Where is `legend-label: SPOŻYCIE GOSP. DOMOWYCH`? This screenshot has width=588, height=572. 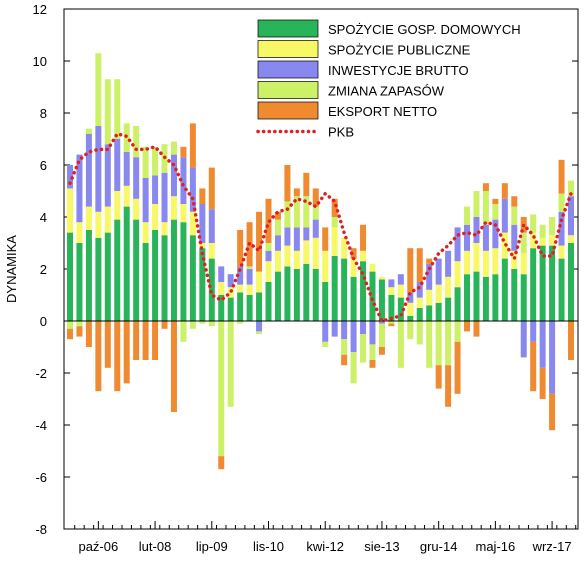
legend-label: SPOŻYCIE GOSP. DOMOWYCH is located at coordinates (424, 29).